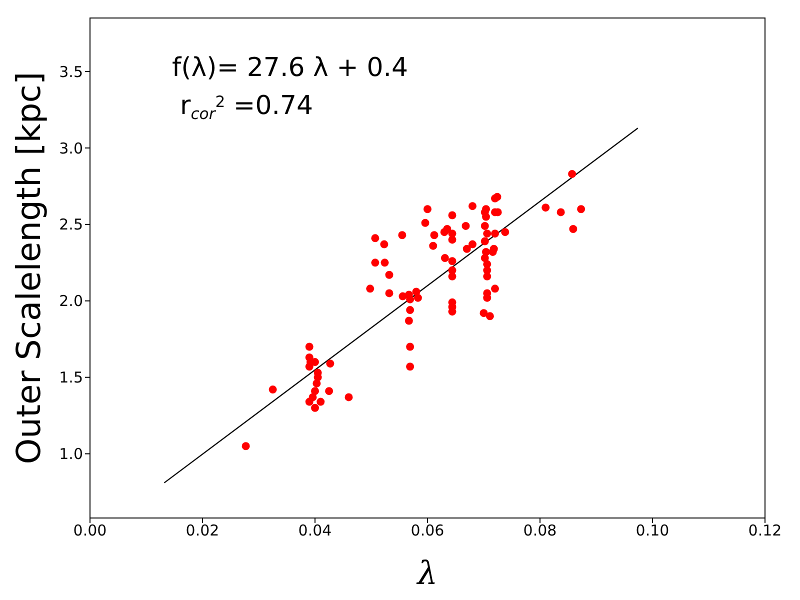  Describe the element at coordinates (540, 531) in the screenshot. I see `x-tick-label: 0.08` at that location.